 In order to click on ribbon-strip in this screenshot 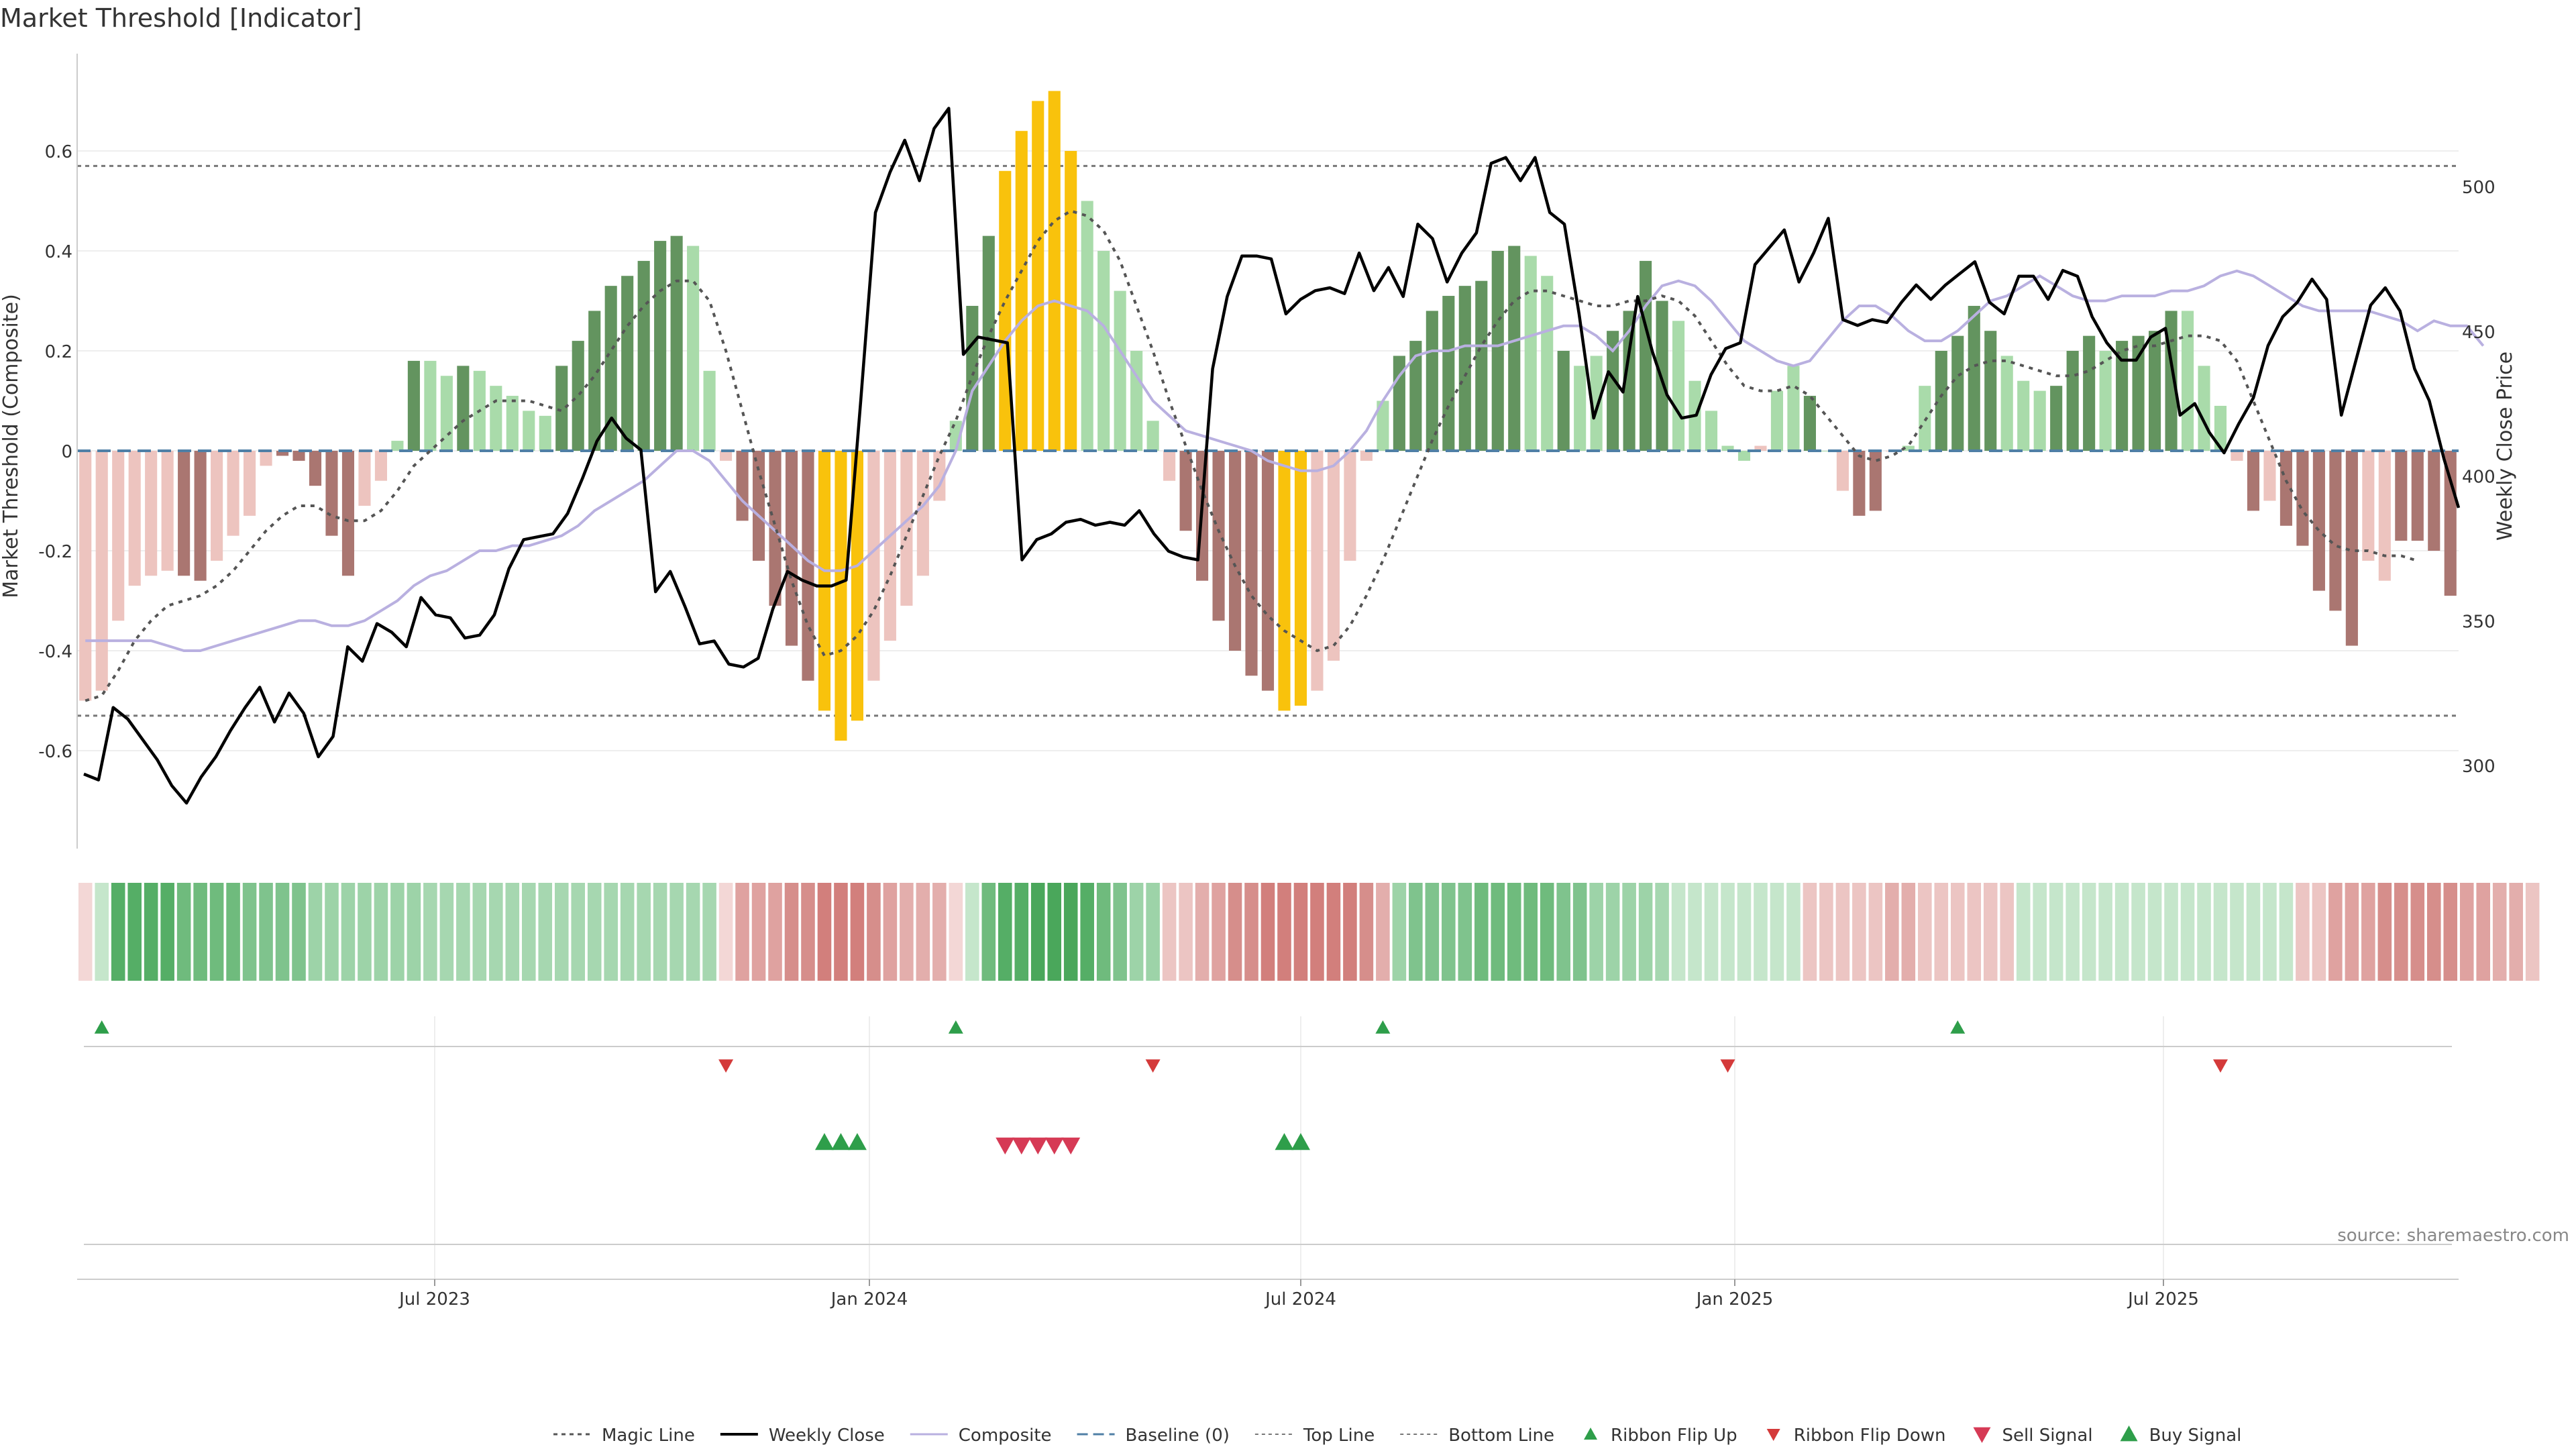, I will do `click(1309, 932)`.